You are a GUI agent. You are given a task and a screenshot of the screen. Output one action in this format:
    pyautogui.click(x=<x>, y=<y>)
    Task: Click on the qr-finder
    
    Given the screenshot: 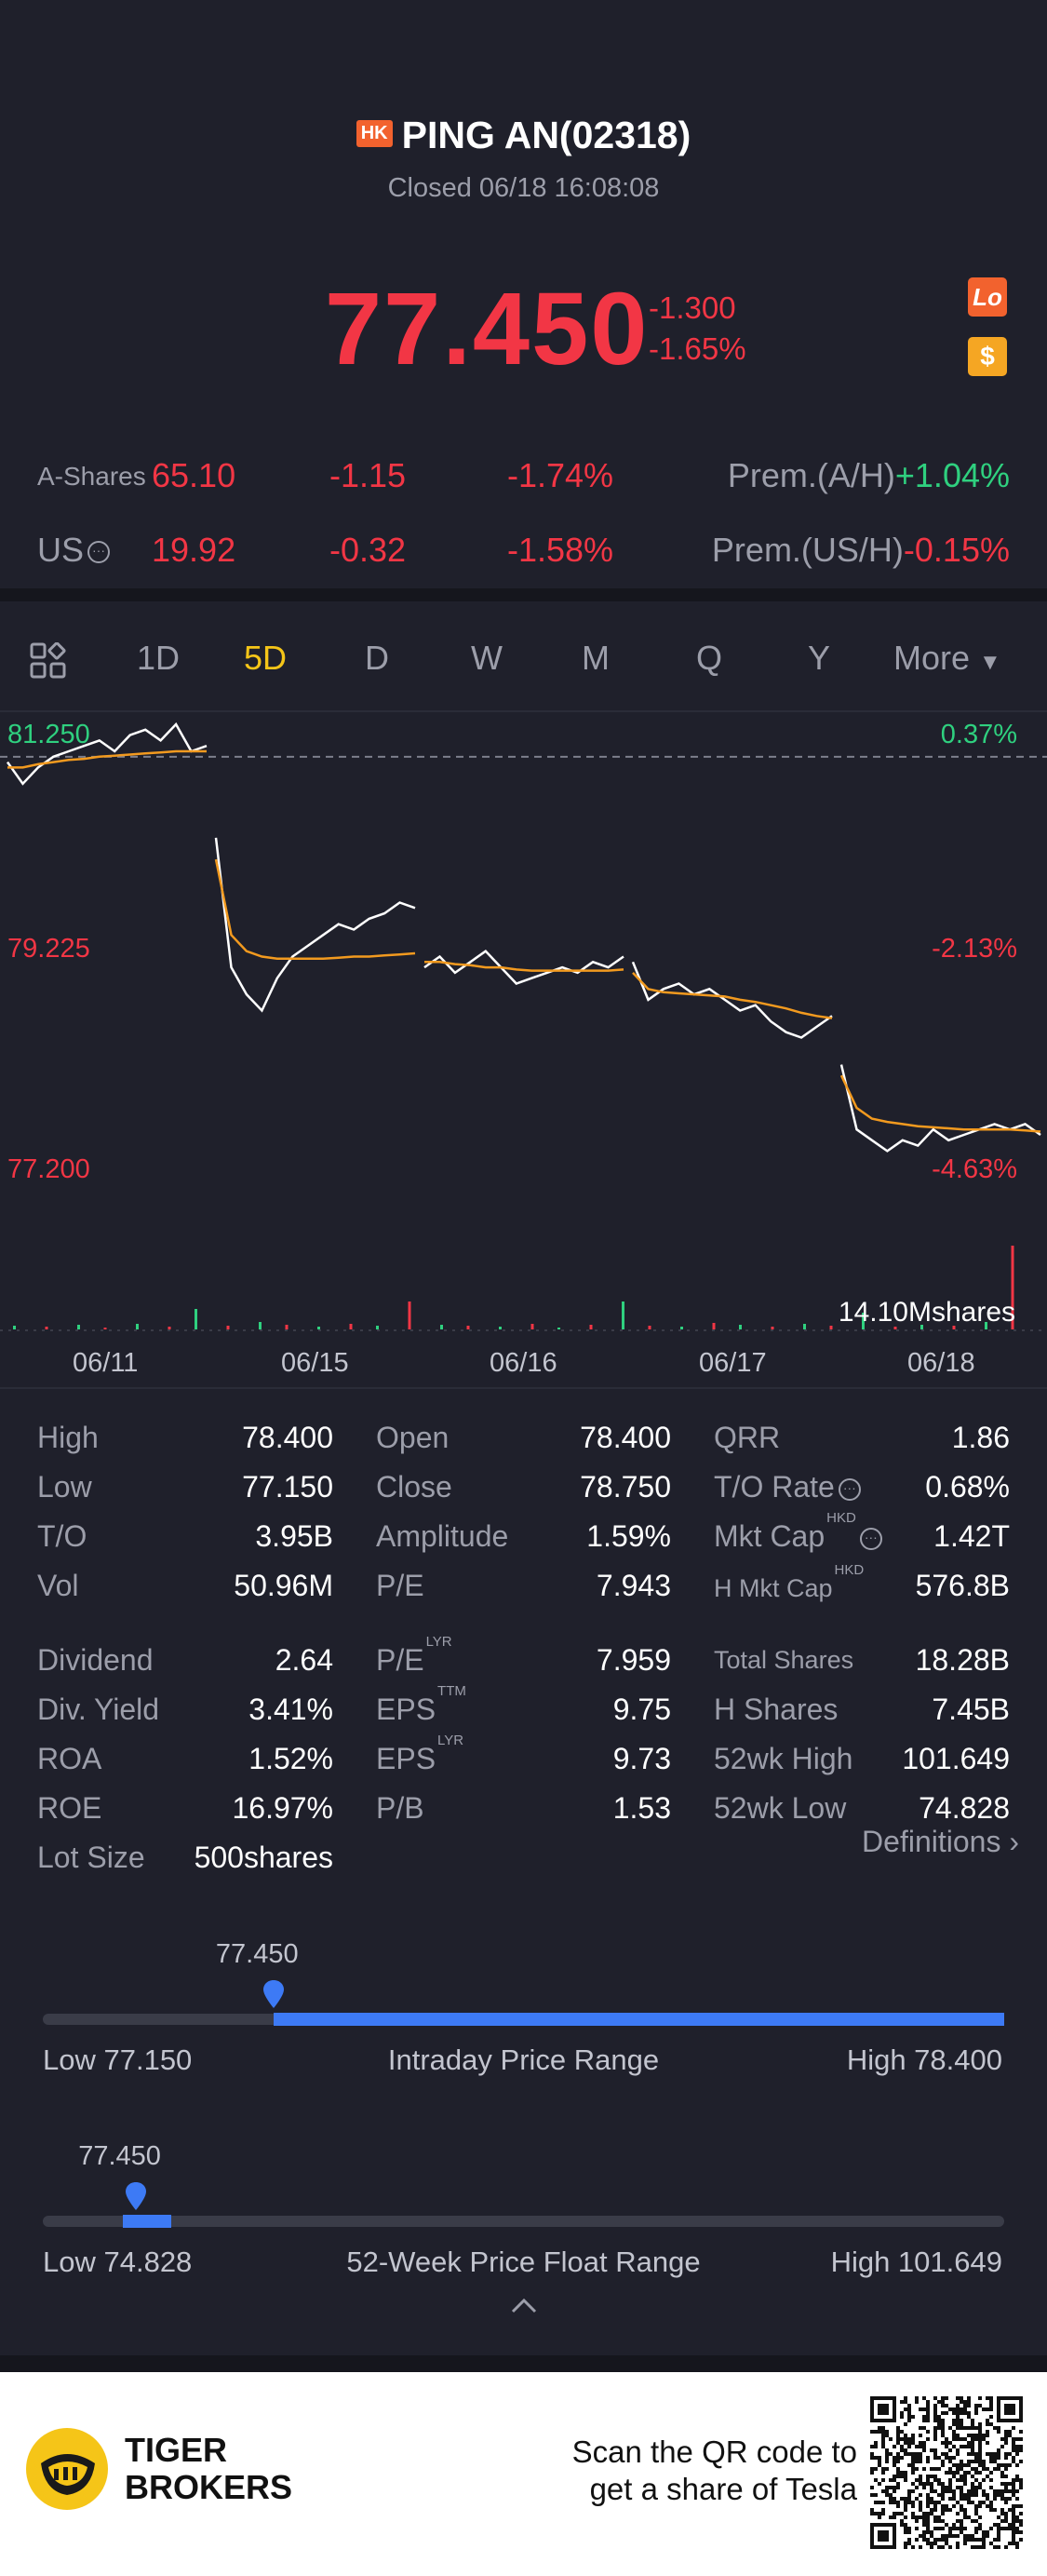 What is the action you would take?
    pyautogui.click(x=883, y=2536)
    